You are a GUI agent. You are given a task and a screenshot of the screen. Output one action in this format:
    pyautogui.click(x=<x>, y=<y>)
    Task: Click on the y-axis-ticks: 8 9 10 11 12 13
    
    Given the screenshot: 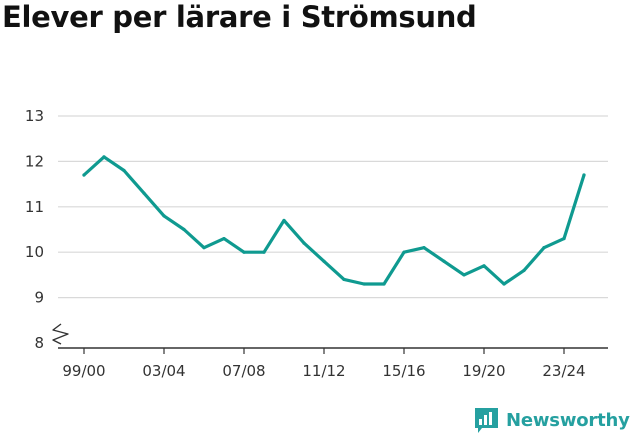 What is the action you would take?
    pyautogui.click(x=34, y=229)
    